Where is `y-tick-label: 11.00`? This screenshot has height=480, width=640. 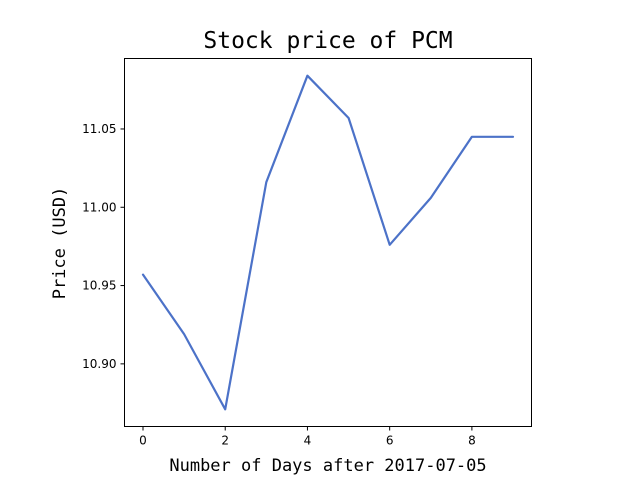
y-tick-label: 11.00 is located at coordinates (99, 207).